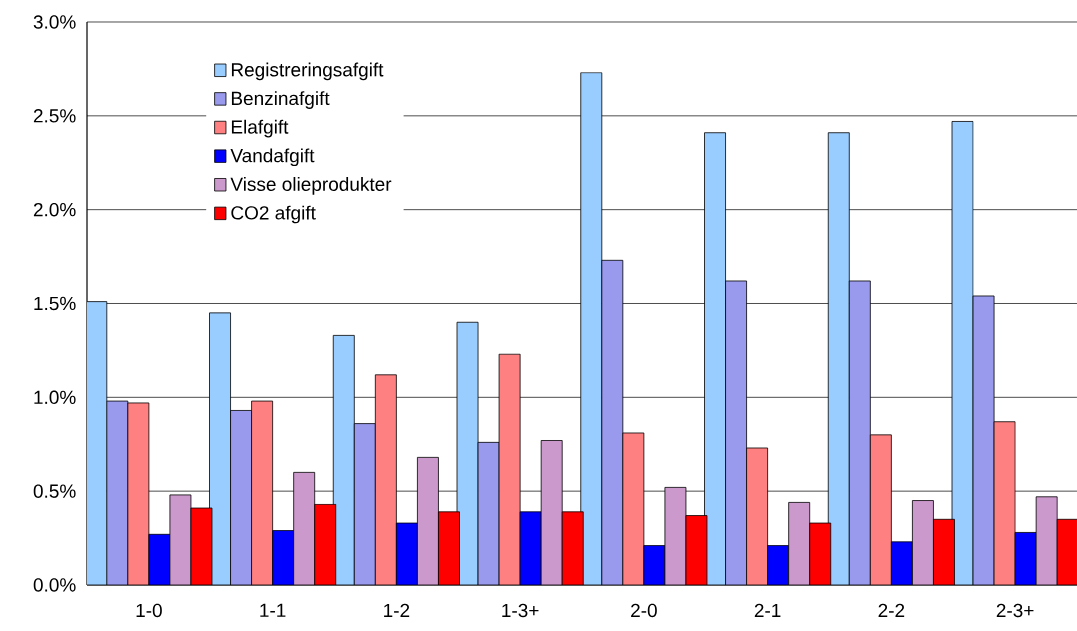  Describe the element at coordinates (1015, 610) in the screenshot. I see `x-tick-label: 2-3+` at that location.